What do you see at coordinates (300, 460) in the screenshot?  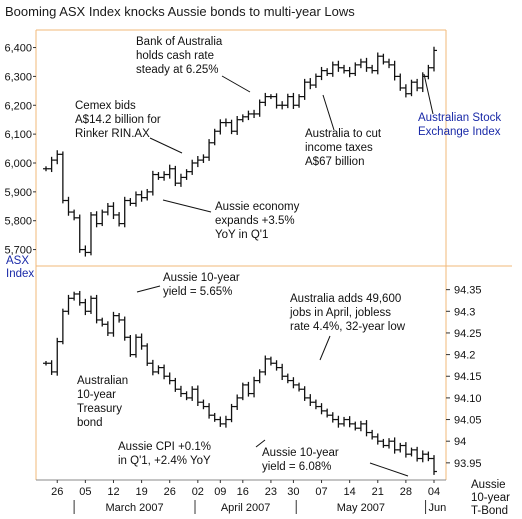 I see `annotation-yield-low: Aussie 10-year yield = 6.08%` at bounding box center [300, 460].